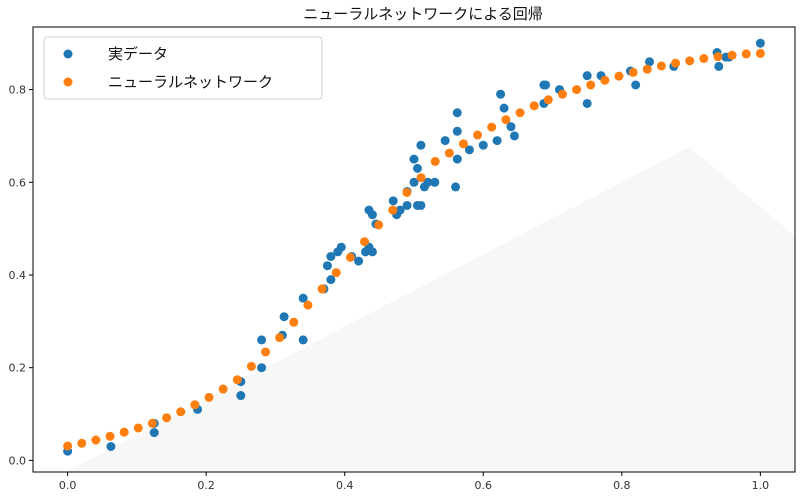 Image resolution: width=800 pixels, height=501 pixels. Describe the element at coordinates (68, 54) in the screenshot. I see `legend-marker-real-data` at that location.